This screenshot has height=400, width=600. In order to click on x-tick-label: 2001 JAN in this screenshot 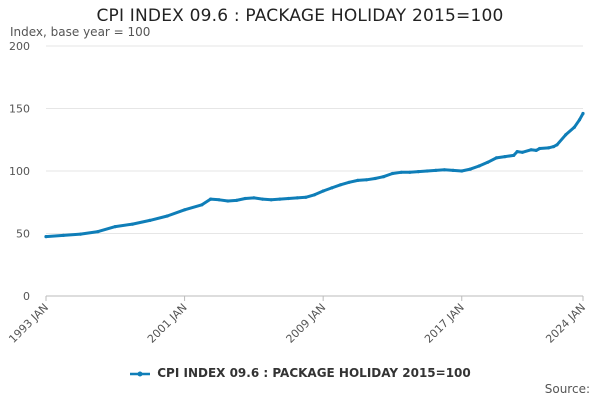, I will do `click(167, 323)`.